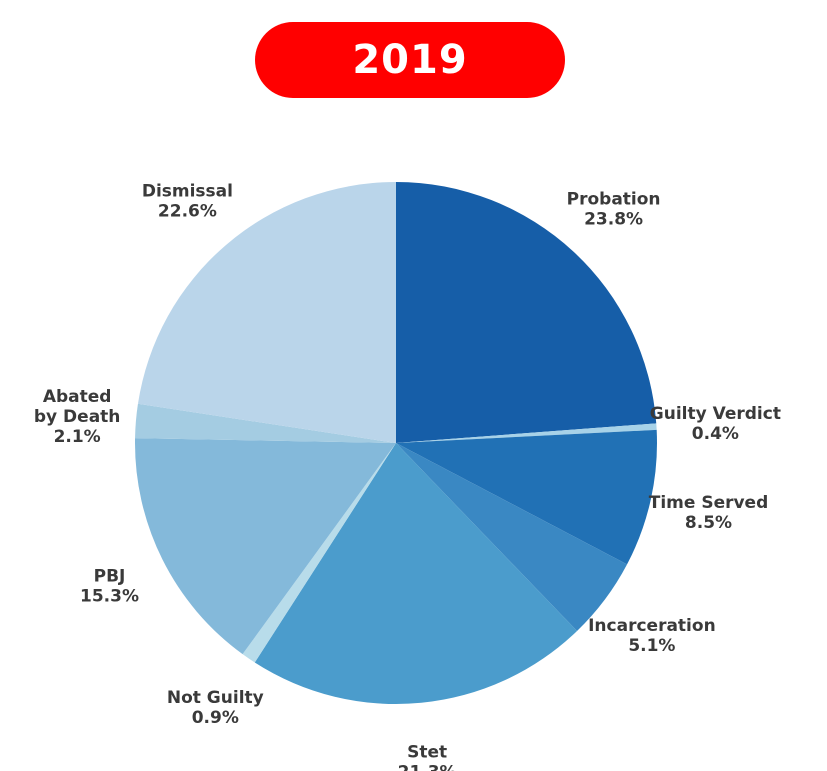 Image resolution: width=827 pixels, height=771 pixels. I want to click on pie-slice-not-guilty, so click(319, 553).